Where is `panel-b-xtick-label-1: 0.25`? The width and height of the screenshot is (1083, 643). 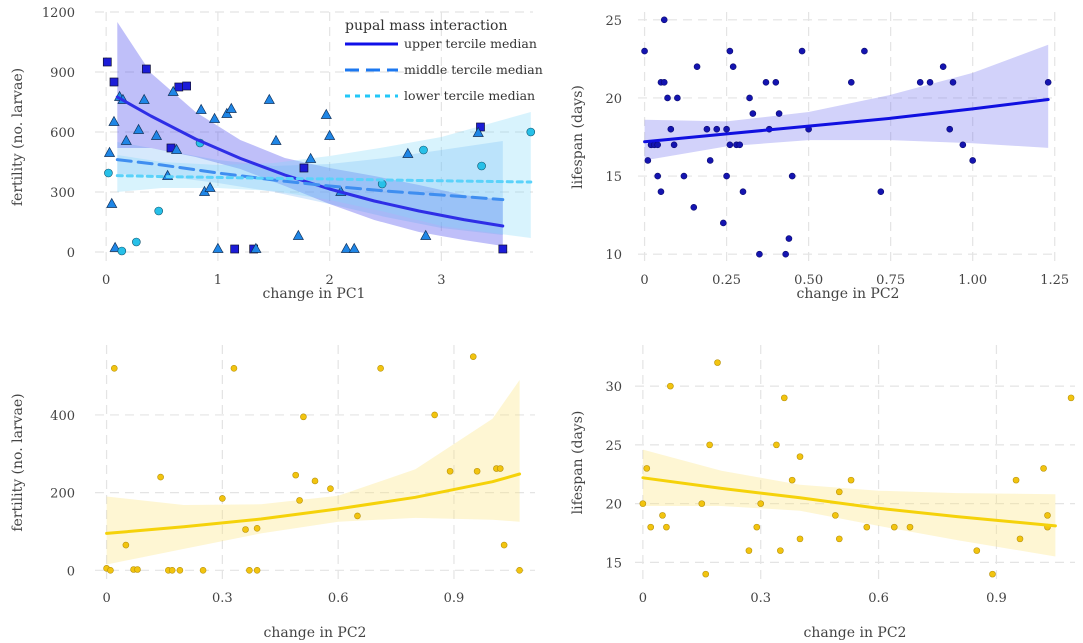
panel-b-xtick-label-1: 0.25 is located at coordinates (726, 280).